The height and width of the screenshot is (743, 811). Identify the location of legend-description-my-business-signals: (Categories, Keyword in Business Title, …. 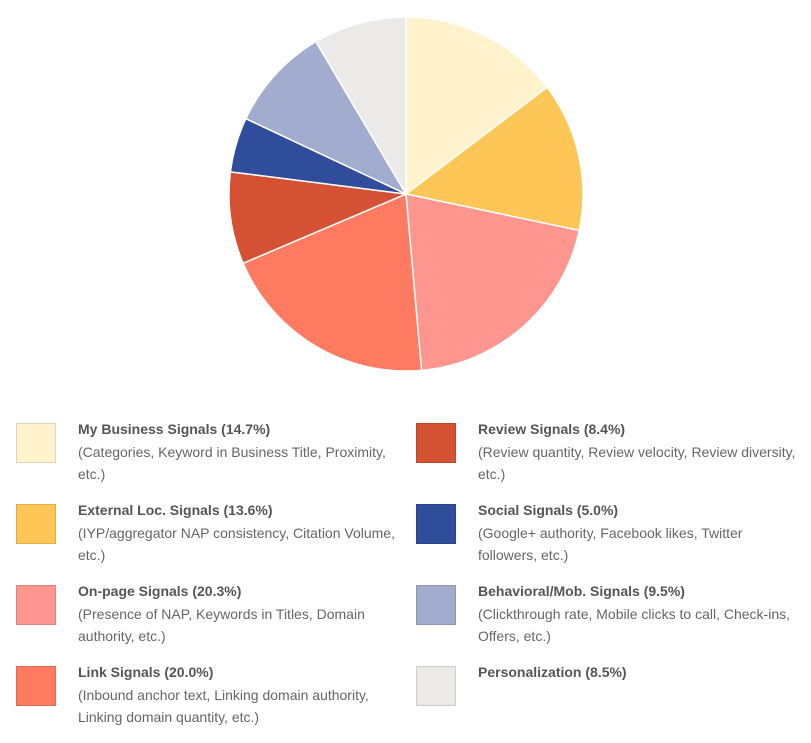
(232, 463).